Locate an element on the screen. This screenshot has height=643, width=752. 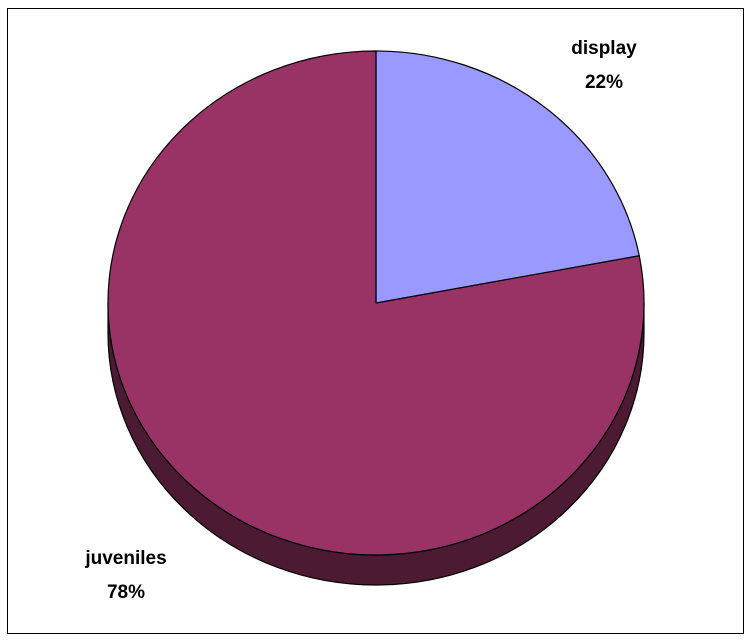
slice-label-display-name: display is located at coordinates (604, 48).